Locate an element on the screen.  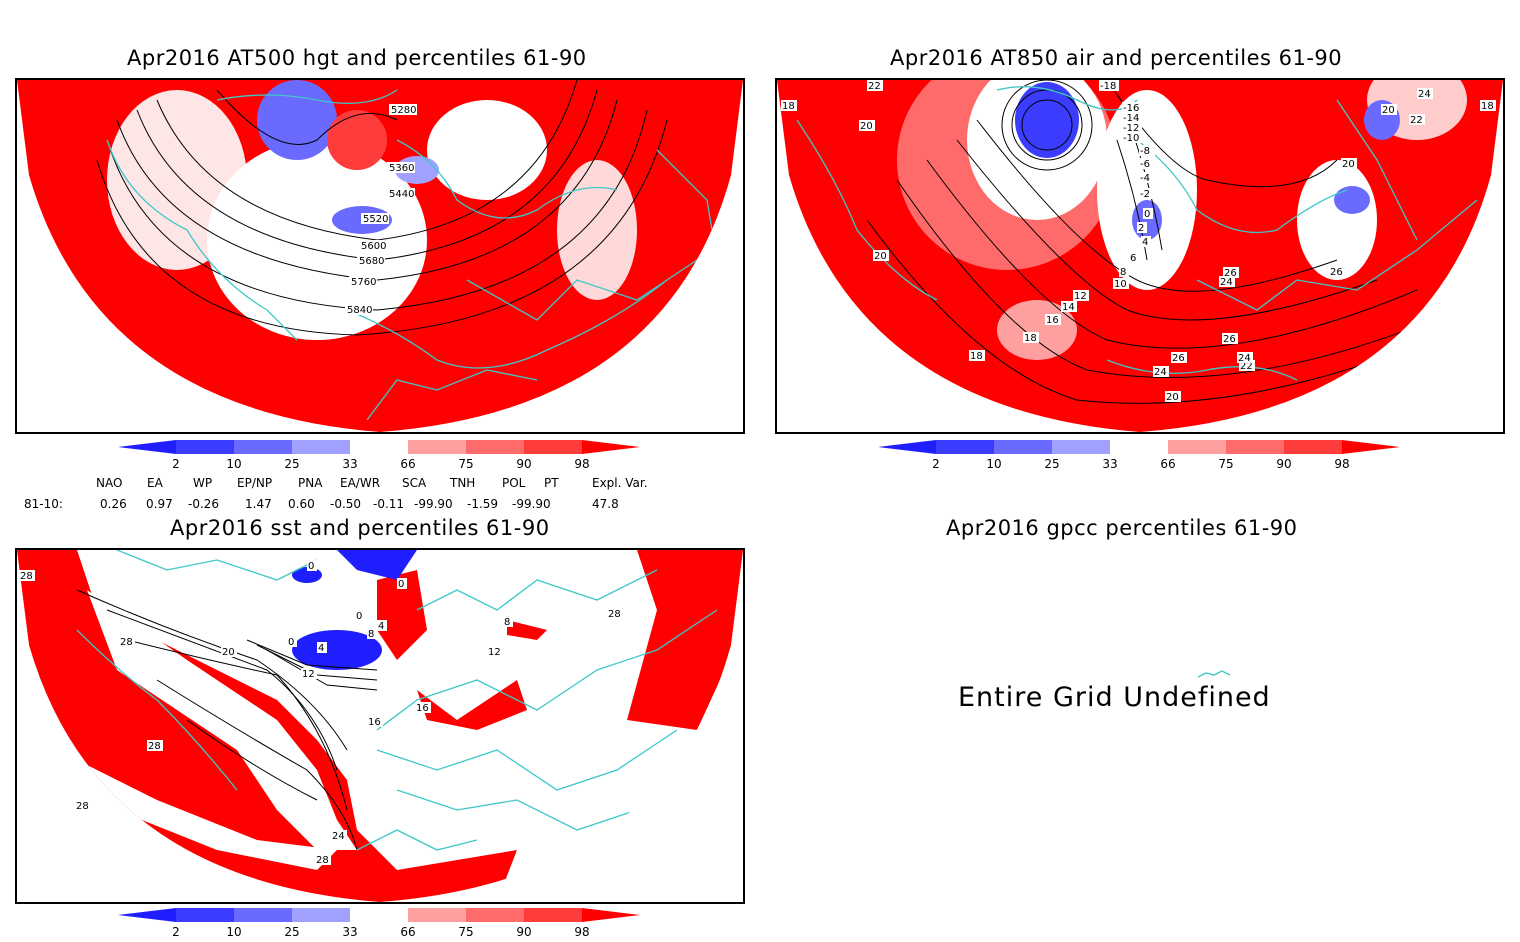
colorbar-tick-label: 10 is located at coordinates (233, 463).